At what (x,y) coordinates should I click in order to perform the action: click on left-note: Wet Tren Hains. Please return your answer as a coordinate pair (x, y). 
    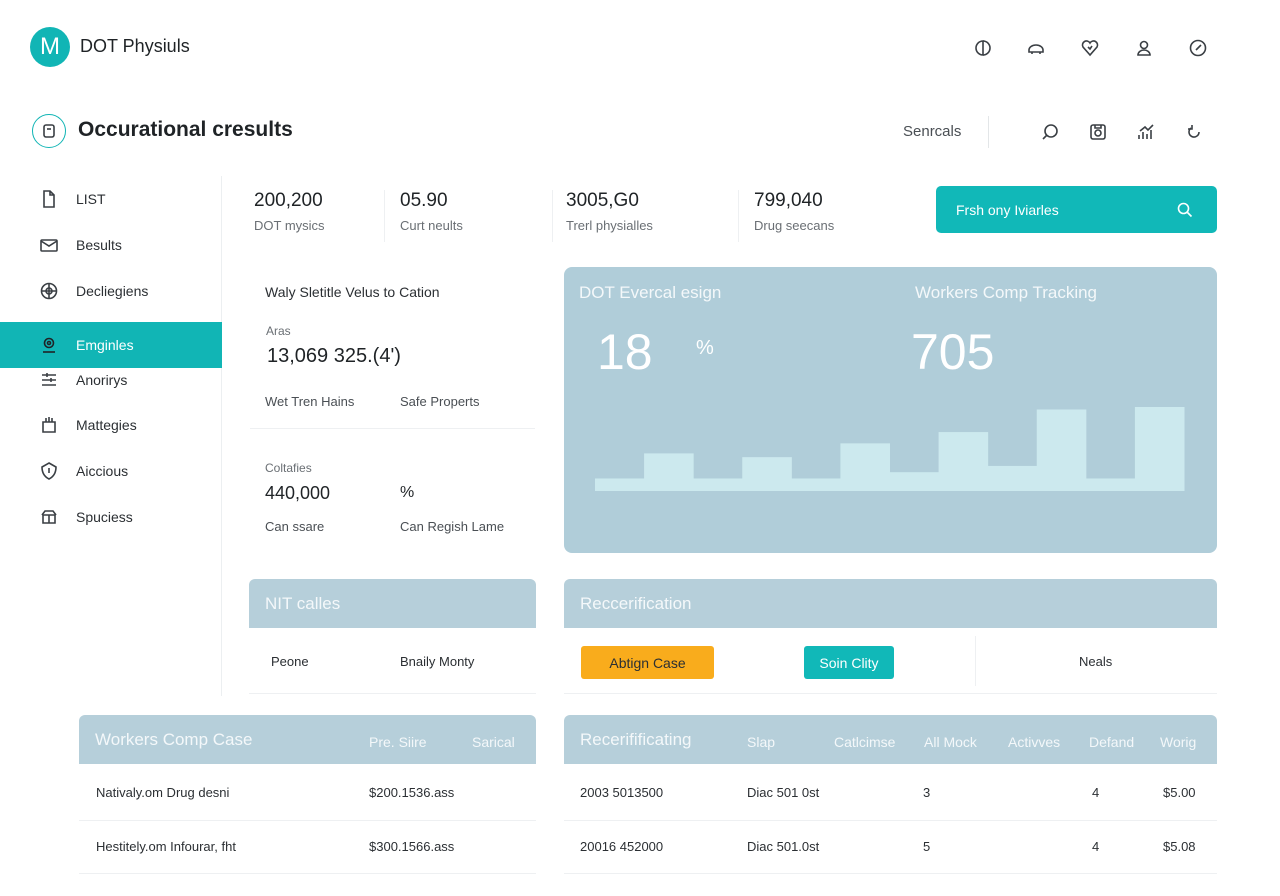
    Looking at the image, I should click on (310, 401).